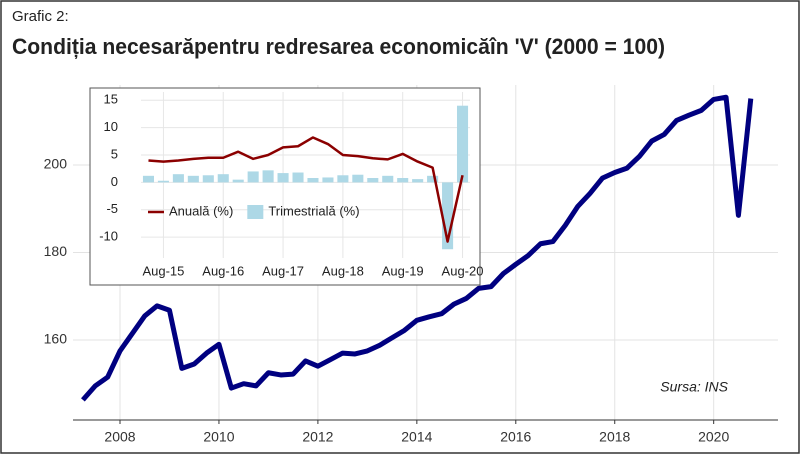 This screenshot has width=800, height=454. Describe the element at coordinates (119, 437) in the screenshot. I see `x-tick-label: 2008` at that location.